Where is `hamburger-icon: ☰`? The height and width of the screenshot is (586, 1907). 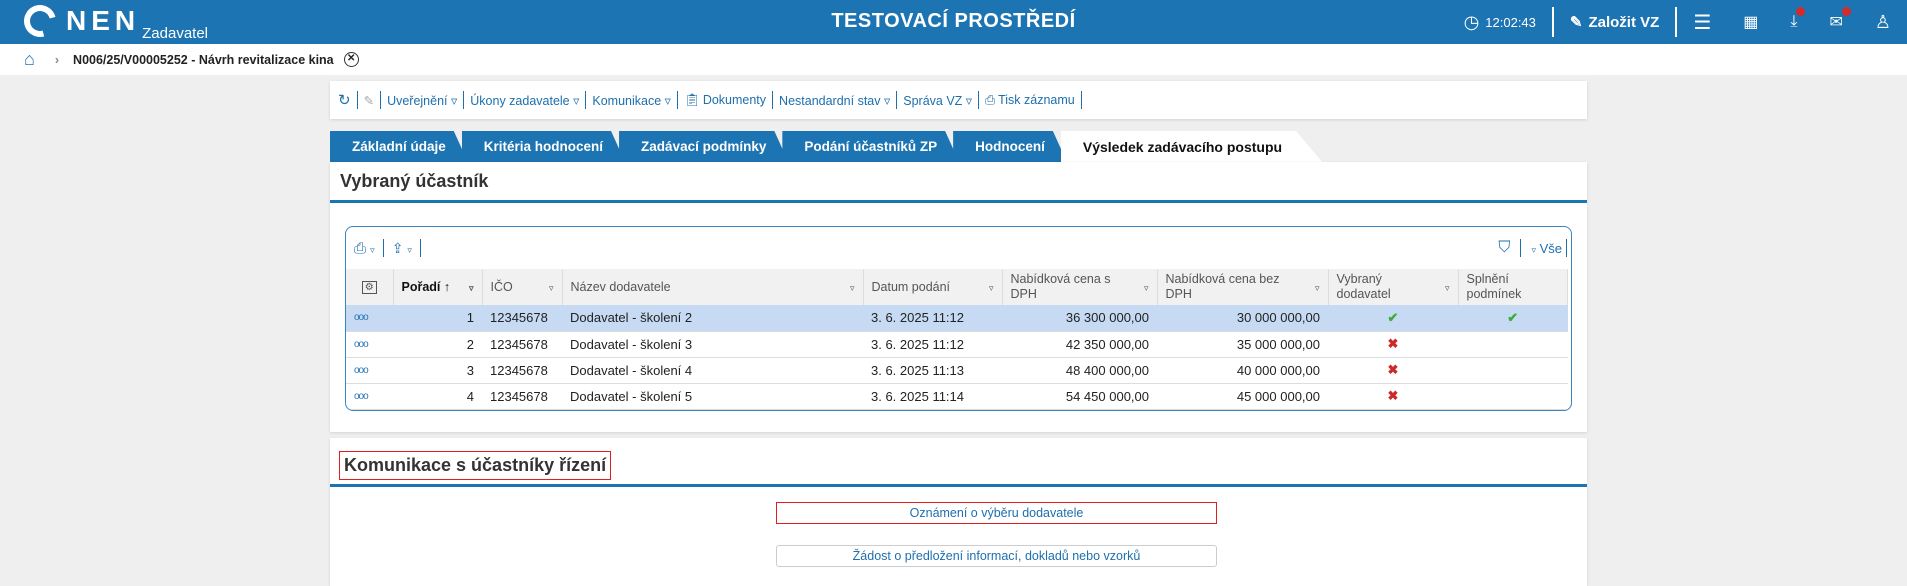
hamburger-icon: ☰ is located at coordinates (1702, 22).